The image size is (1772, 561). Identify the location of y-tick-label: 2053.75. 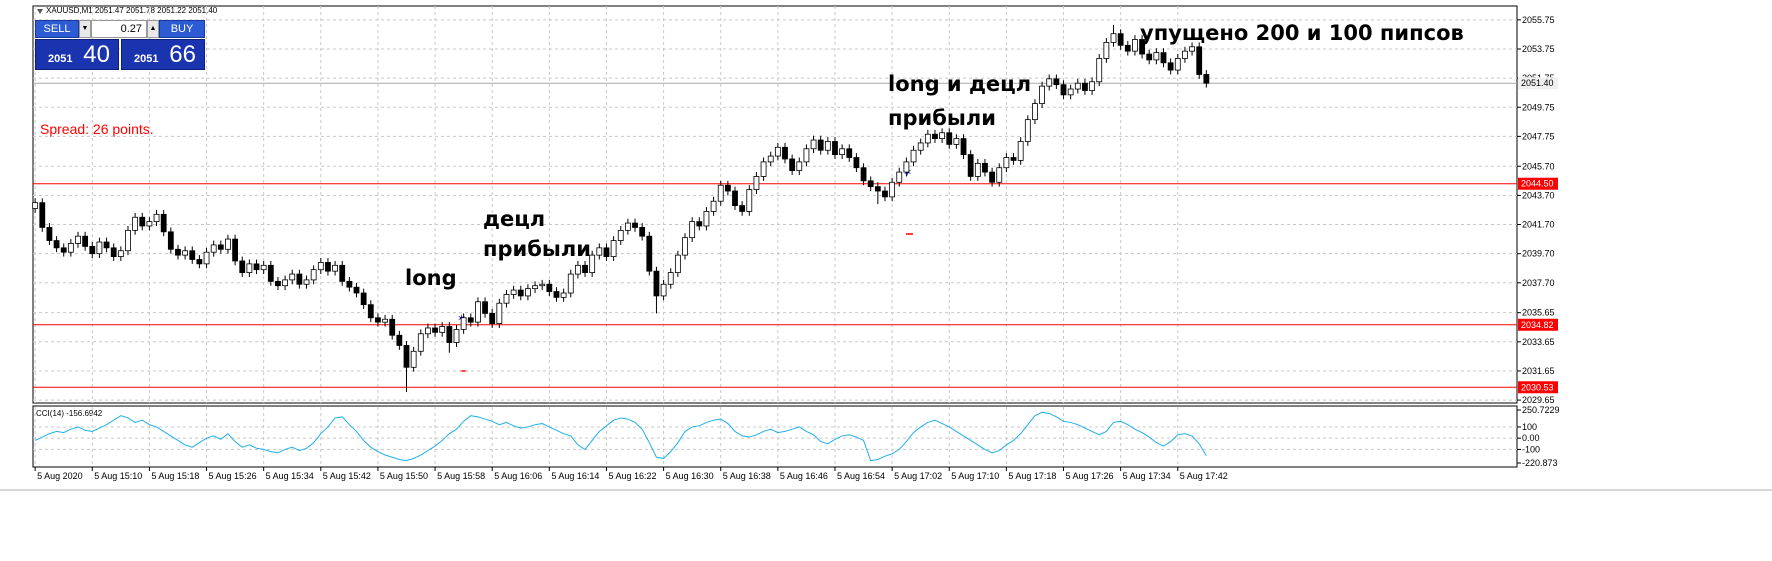
(1538, 49).